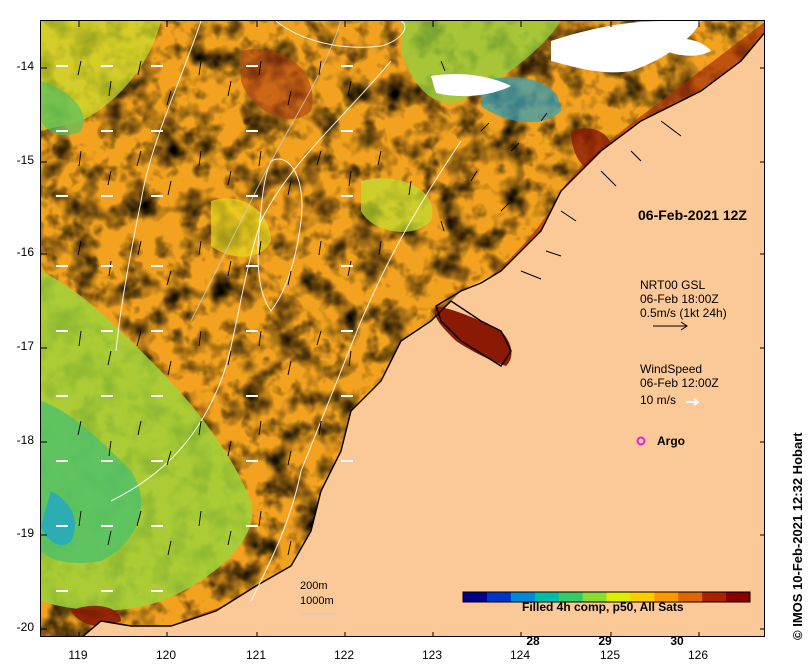  Describe the element at coordinates (677, 641) in the screenshot. I see `colorbar-tick: 30` at that location.